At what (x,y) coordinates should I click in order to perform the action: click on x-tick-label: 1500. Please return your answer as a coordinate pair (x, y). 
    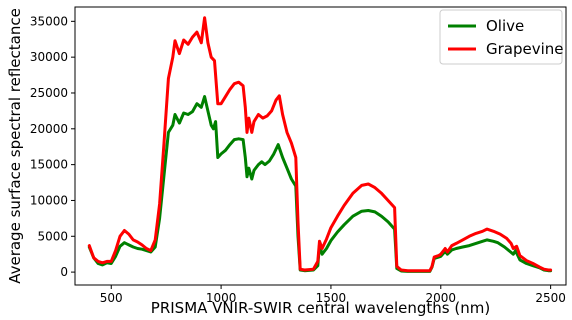
    Looking at the image, I should click on (331, 298).